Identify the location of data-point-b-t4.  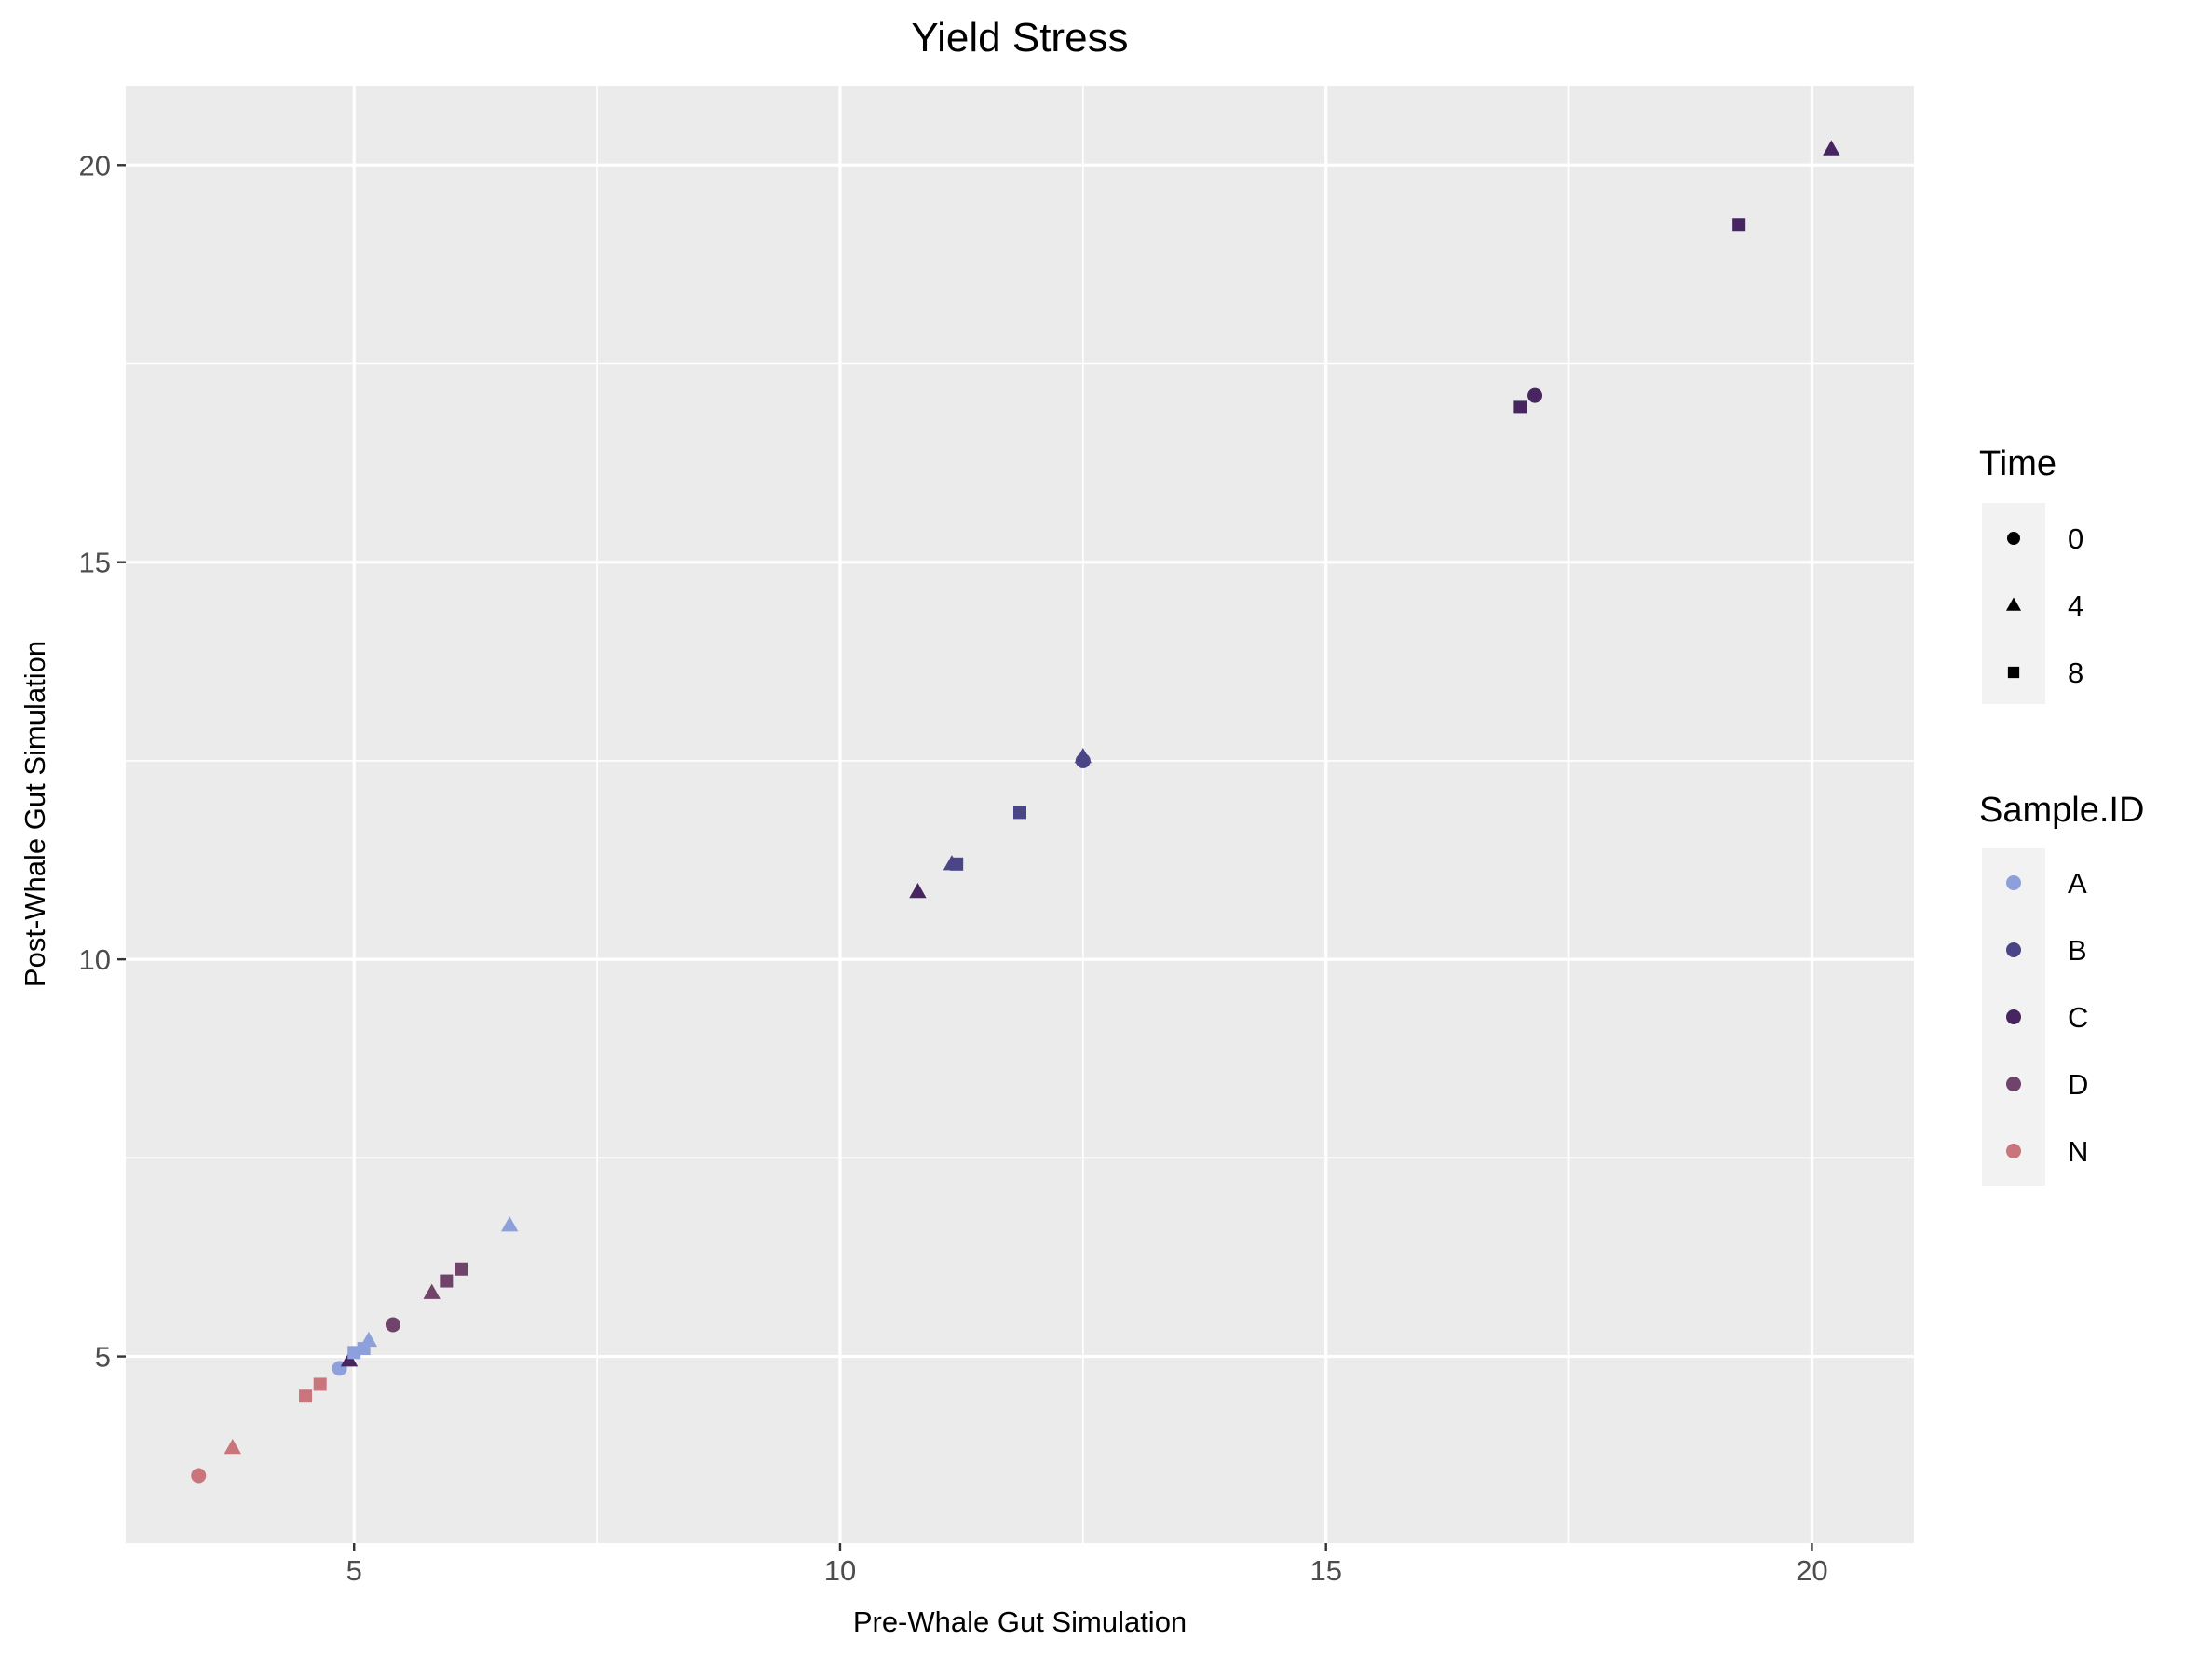
(1083, 756).